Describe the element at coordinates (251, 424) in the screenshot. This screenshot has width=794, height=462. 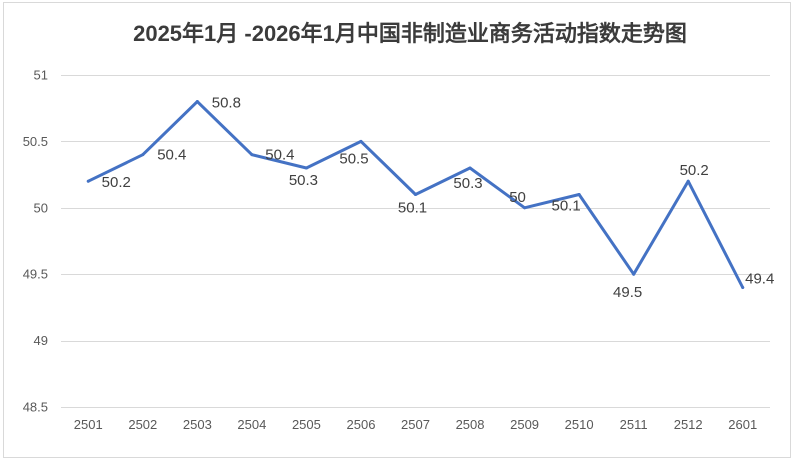
I see `x-tick-label: 2504` at that location.